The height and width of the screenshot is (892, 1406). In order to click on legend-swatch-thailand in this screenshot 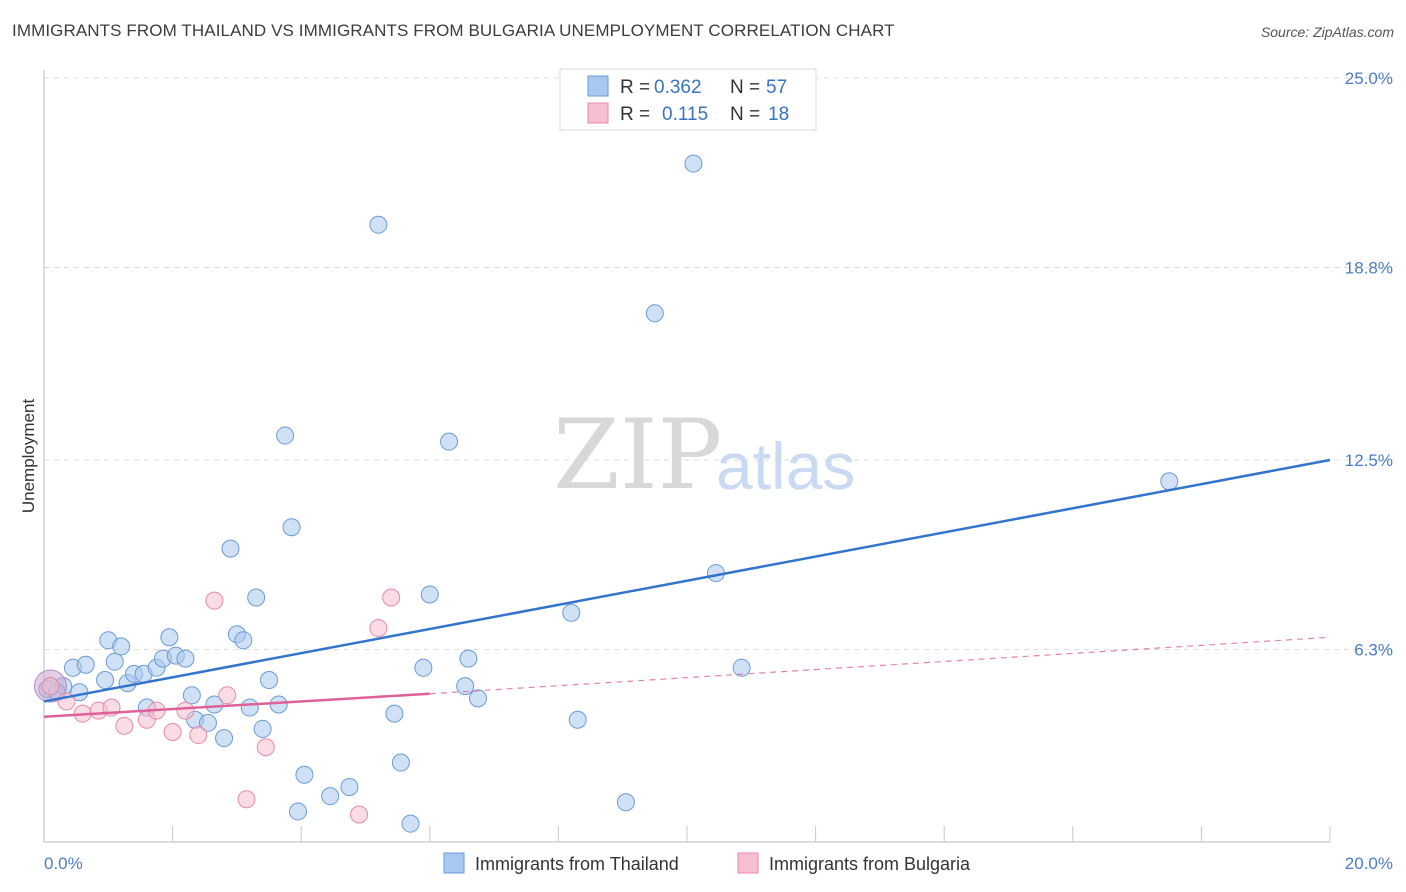, I will do `click(598, 86)`.